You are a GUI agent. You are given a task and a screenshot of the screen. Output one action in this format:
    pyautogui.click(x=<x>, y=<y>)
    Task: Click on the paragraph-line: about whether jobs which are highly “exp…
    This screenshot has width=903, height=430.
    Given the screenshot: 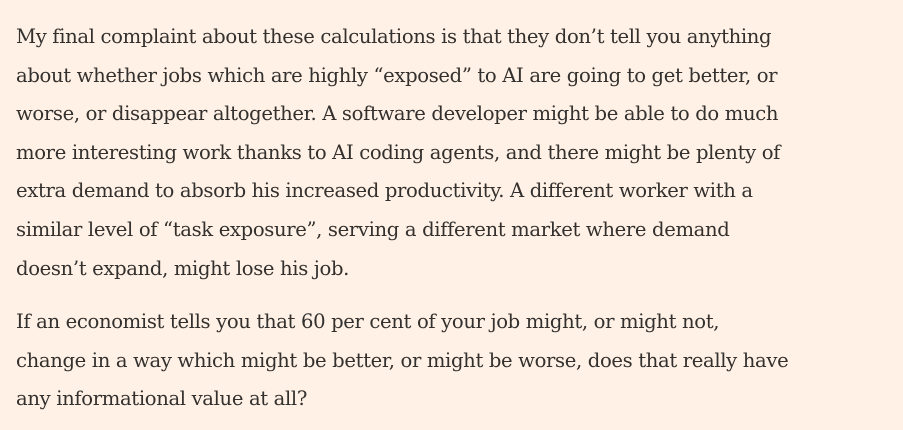 What is the action you would take?
    pyautogui.click(x=397, y=75)
    